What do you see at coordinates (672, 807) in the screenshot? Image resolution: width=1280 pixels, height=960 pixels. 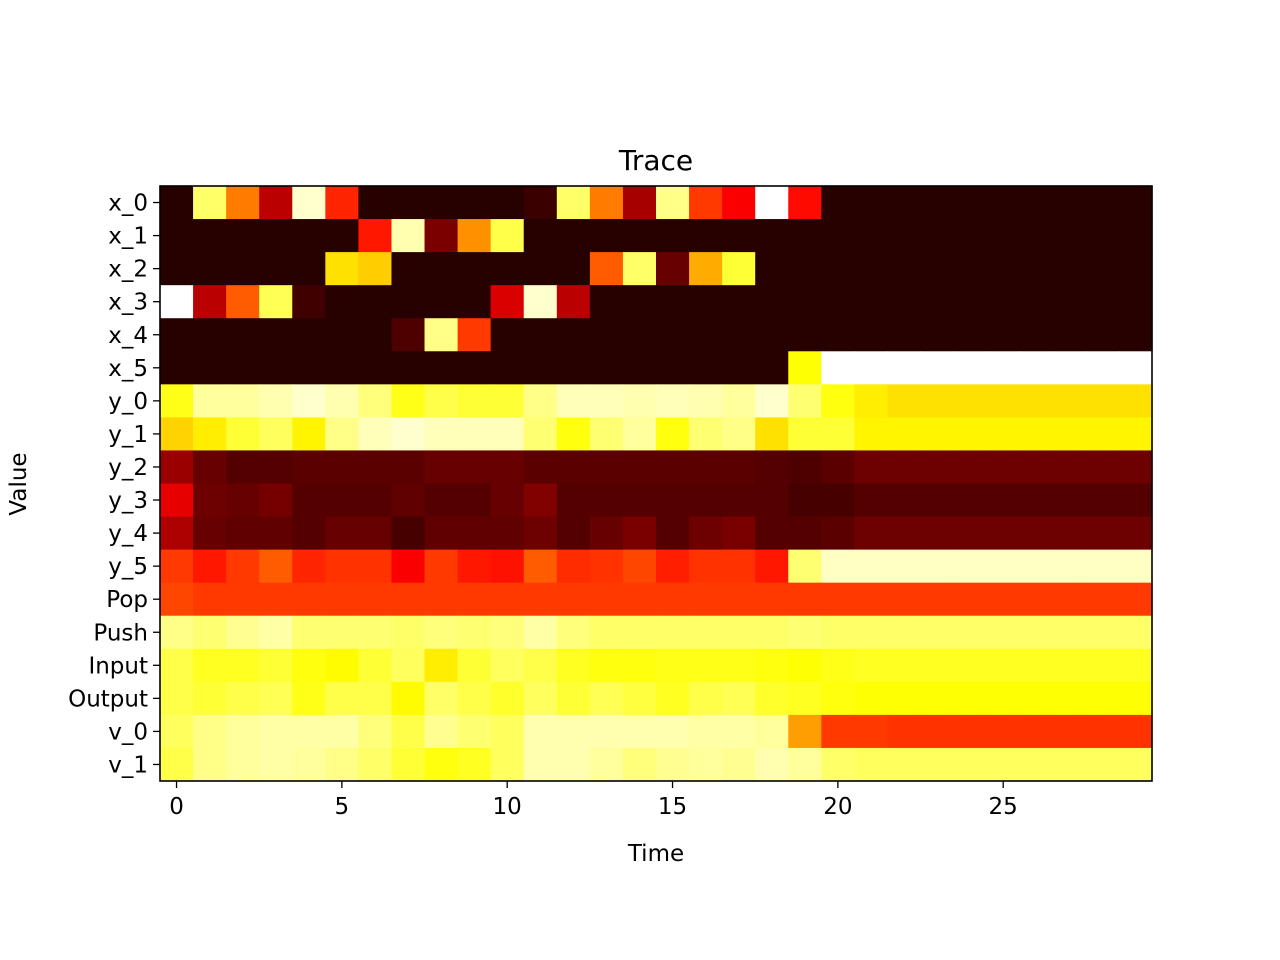 I see `x-tick-label: 15` at bounding box center [672, 807].